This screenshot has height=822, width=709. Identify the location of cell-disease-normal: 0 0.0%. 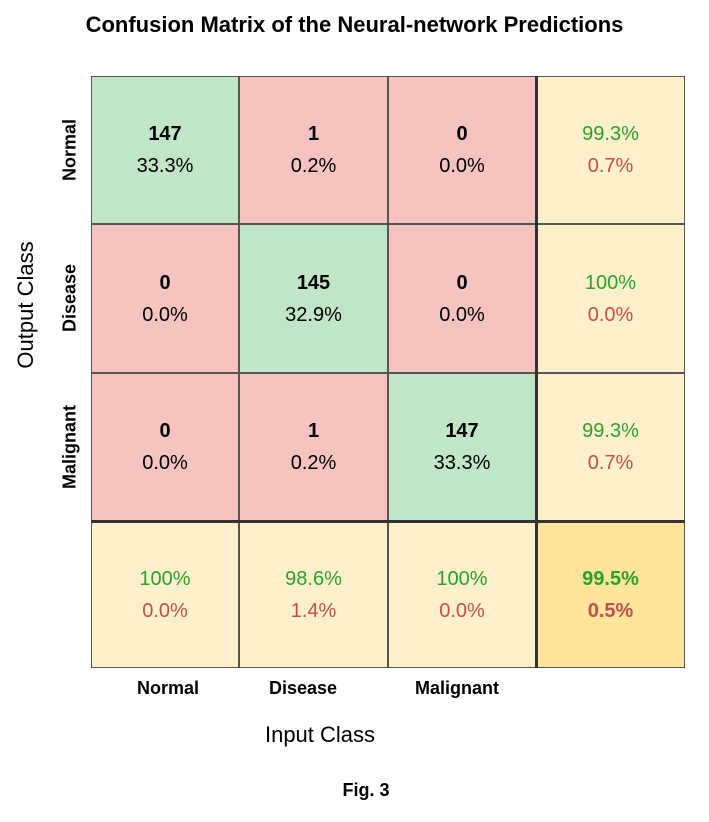
(165, 298).